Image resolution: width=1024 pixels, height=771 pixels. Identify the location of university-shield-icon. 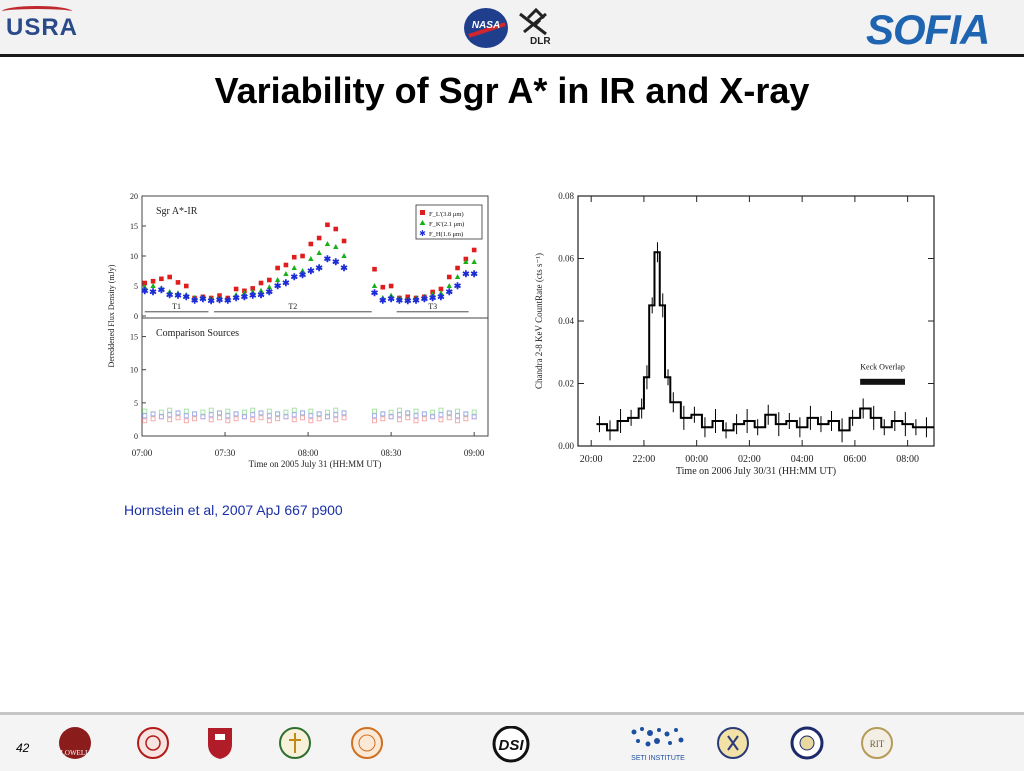
(220, 743).